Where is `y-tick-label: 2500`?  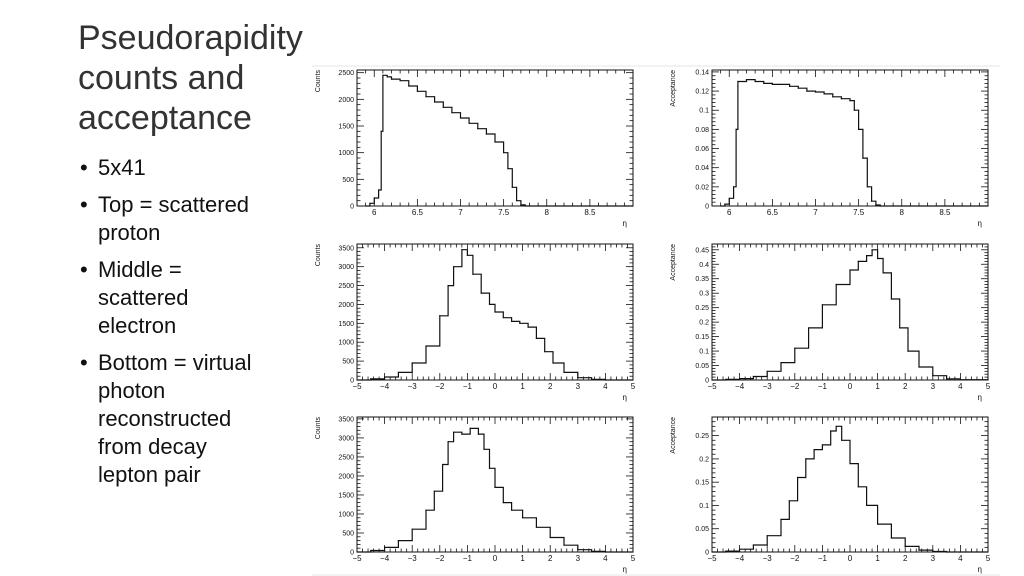 y-tick-label: 2500 is located at coordinates (346, 457).